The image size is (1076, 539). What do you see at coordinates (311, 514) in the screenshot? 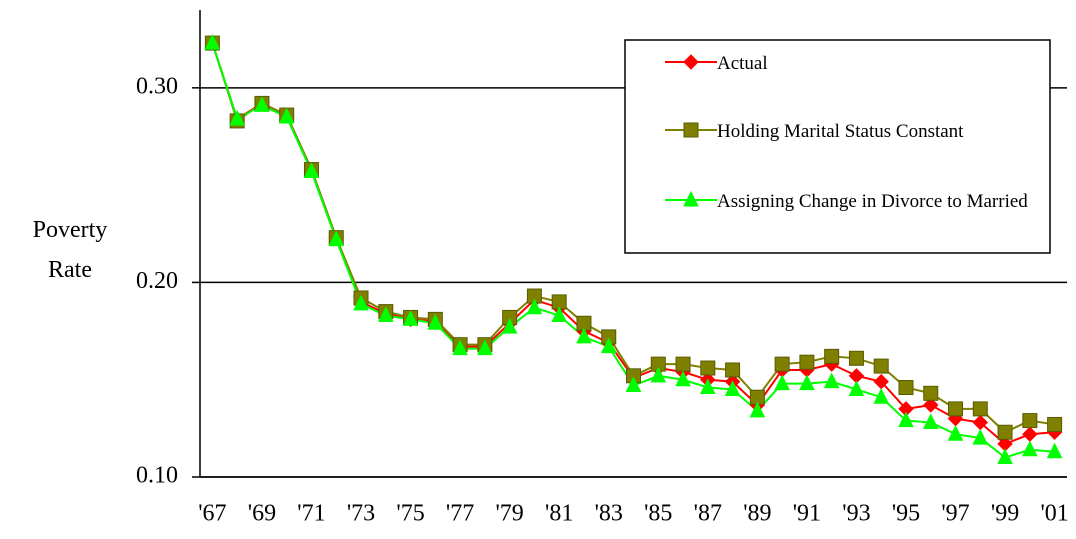
I see `x-tick-label: '71` at bounding box center [311, 514].